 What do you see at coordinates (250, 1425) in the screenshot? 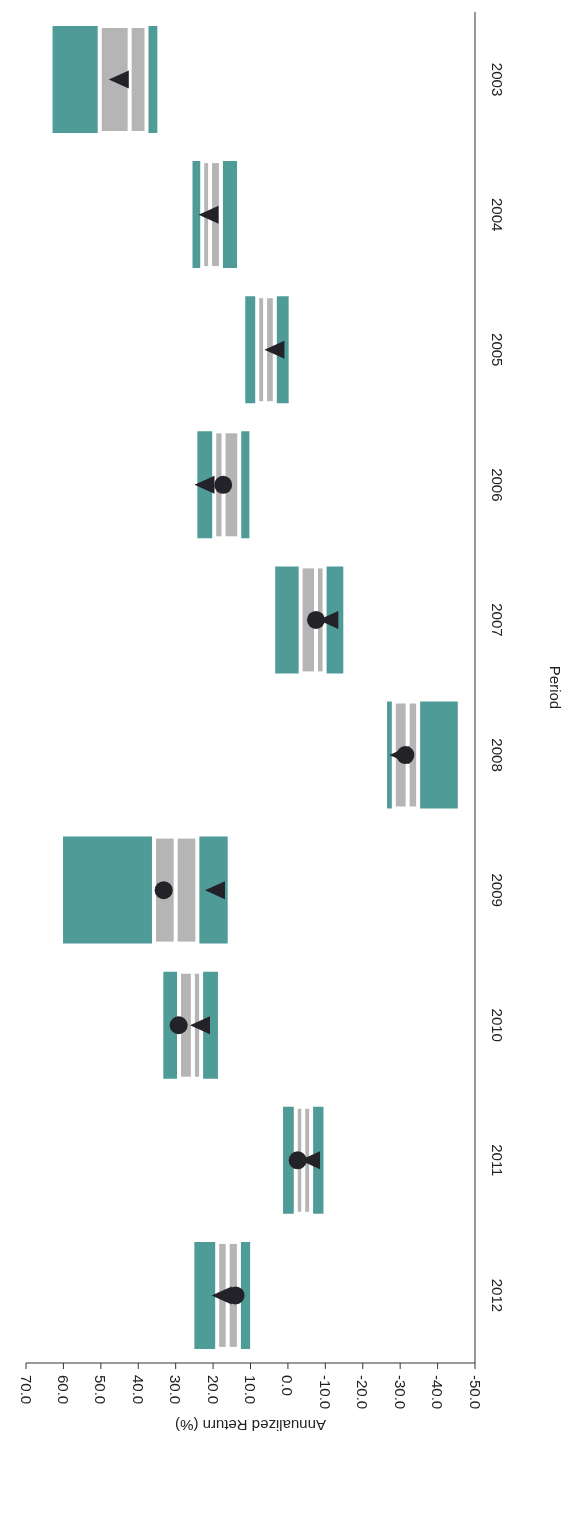
I see `x-axis-title: Annualized Return (%)` at bounding box center [250, 1425].